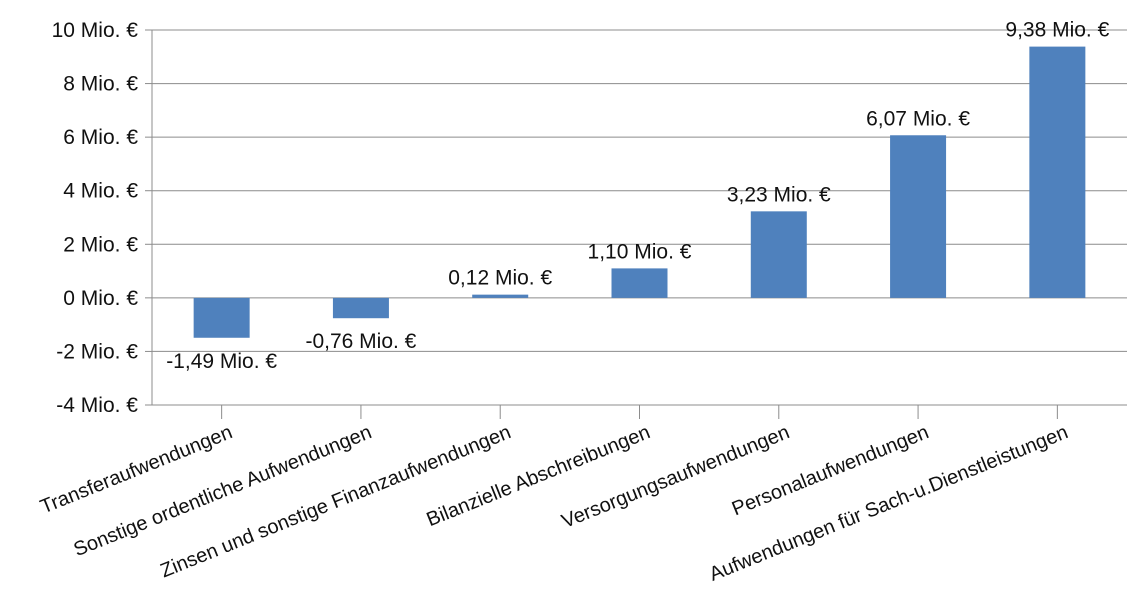 The image size is (1127, 605). I want to click on y-tick-label: 6 Mio. €, so click(100, 137).